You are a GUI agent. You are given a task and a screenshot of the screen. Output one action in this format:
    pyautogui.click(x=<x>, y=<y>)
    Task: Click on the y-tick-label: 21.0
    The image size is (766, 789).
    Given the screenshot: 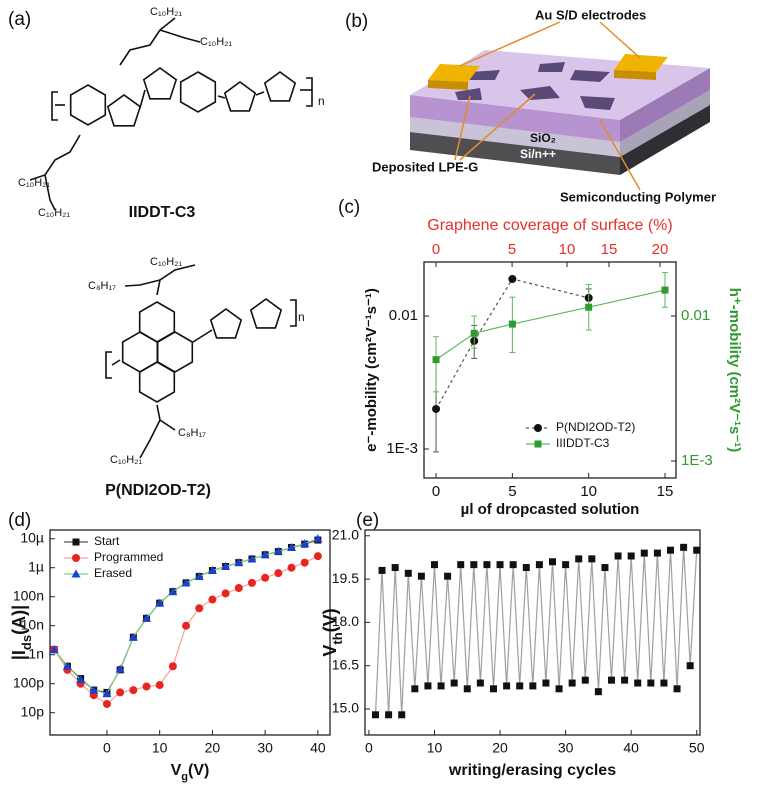 What is the action you would take?
    pyautogui.click(x=345, y=534)
    